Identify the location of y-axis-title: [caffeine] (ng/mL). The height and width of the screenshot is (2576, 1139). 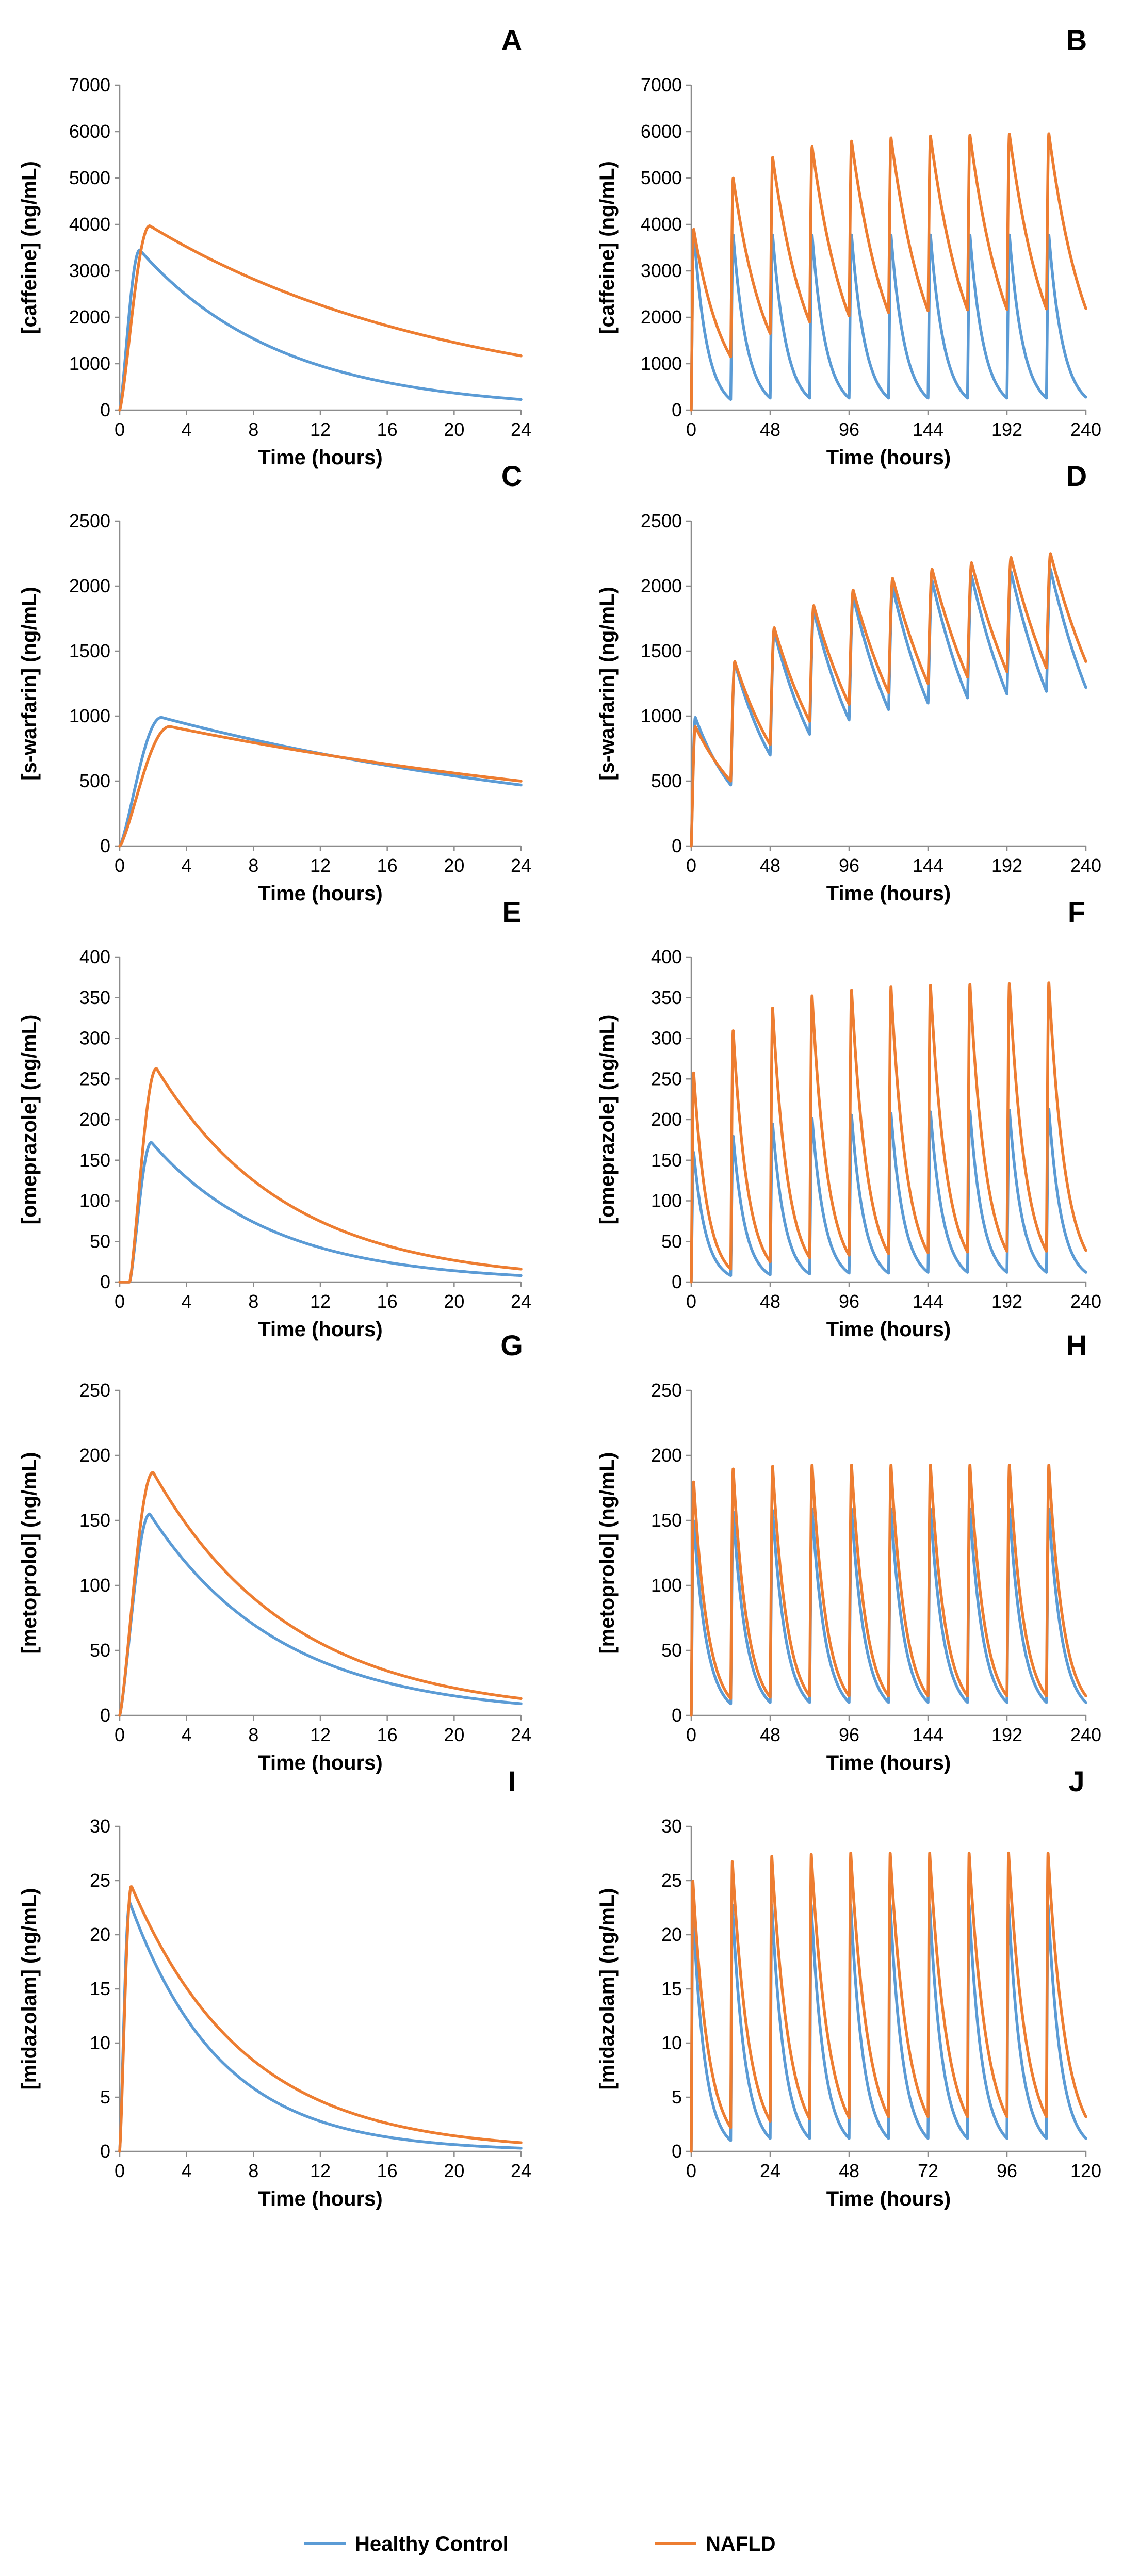
(29, 247).